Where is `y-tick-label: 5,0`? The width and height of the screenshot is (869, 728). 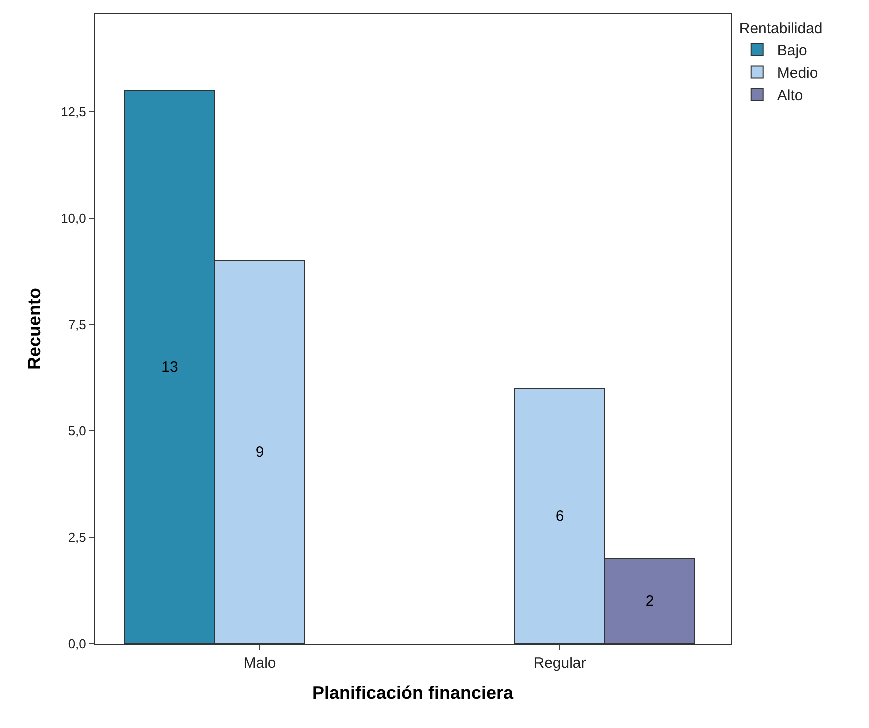 y-tick-label: 5,0 is located at coordinates (77, 431).